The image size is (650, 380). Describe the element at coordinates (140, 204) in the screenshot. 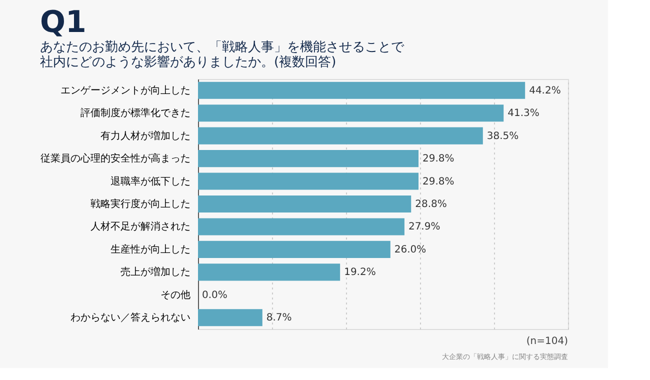

I see `y-tick-label: 戦略実行度が向上した` at that location.